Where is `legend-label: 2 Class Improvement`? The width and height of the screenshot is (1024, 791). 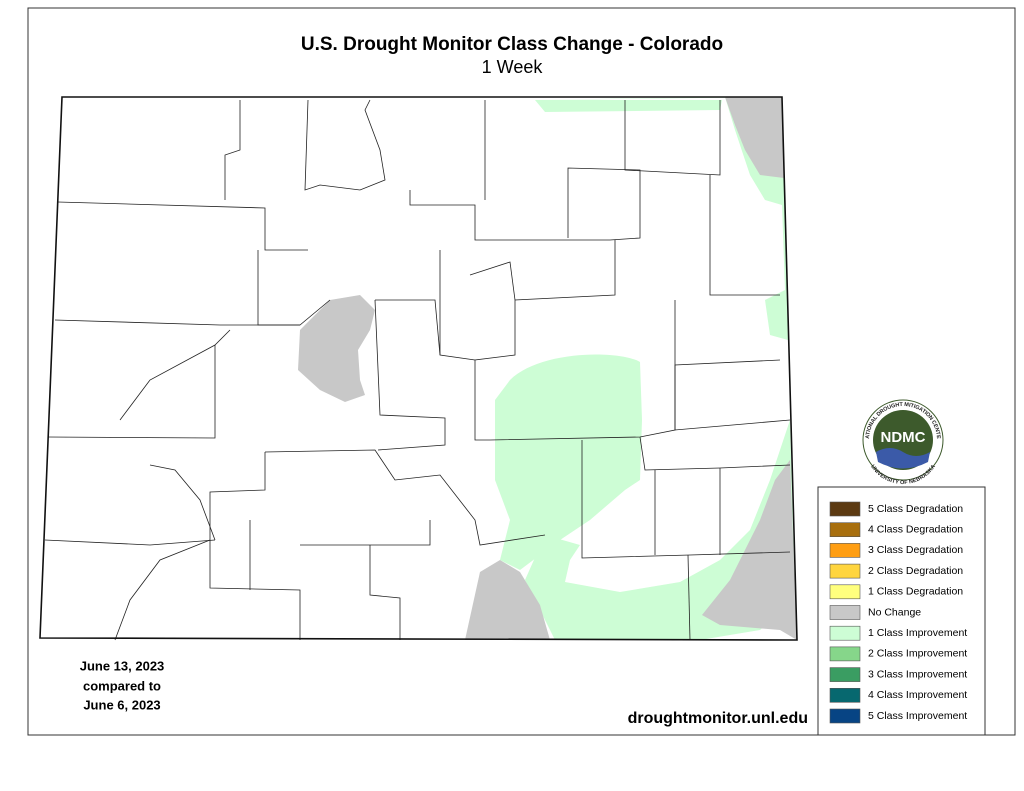 legend-label: 2 Class Improvement is located at coordinates (917, 654).